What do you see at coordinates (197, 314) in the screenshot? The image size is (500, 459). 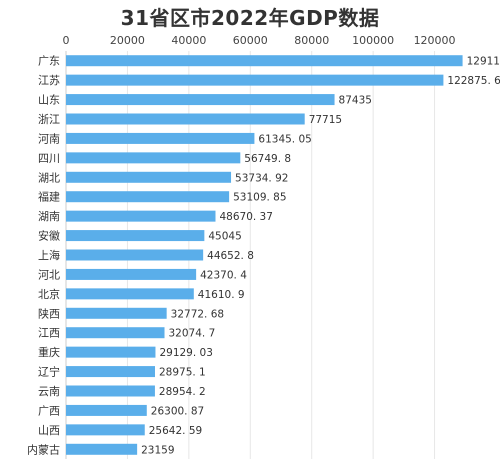 I see `value-label: 32772. 68` at bounding box center [197, 314].